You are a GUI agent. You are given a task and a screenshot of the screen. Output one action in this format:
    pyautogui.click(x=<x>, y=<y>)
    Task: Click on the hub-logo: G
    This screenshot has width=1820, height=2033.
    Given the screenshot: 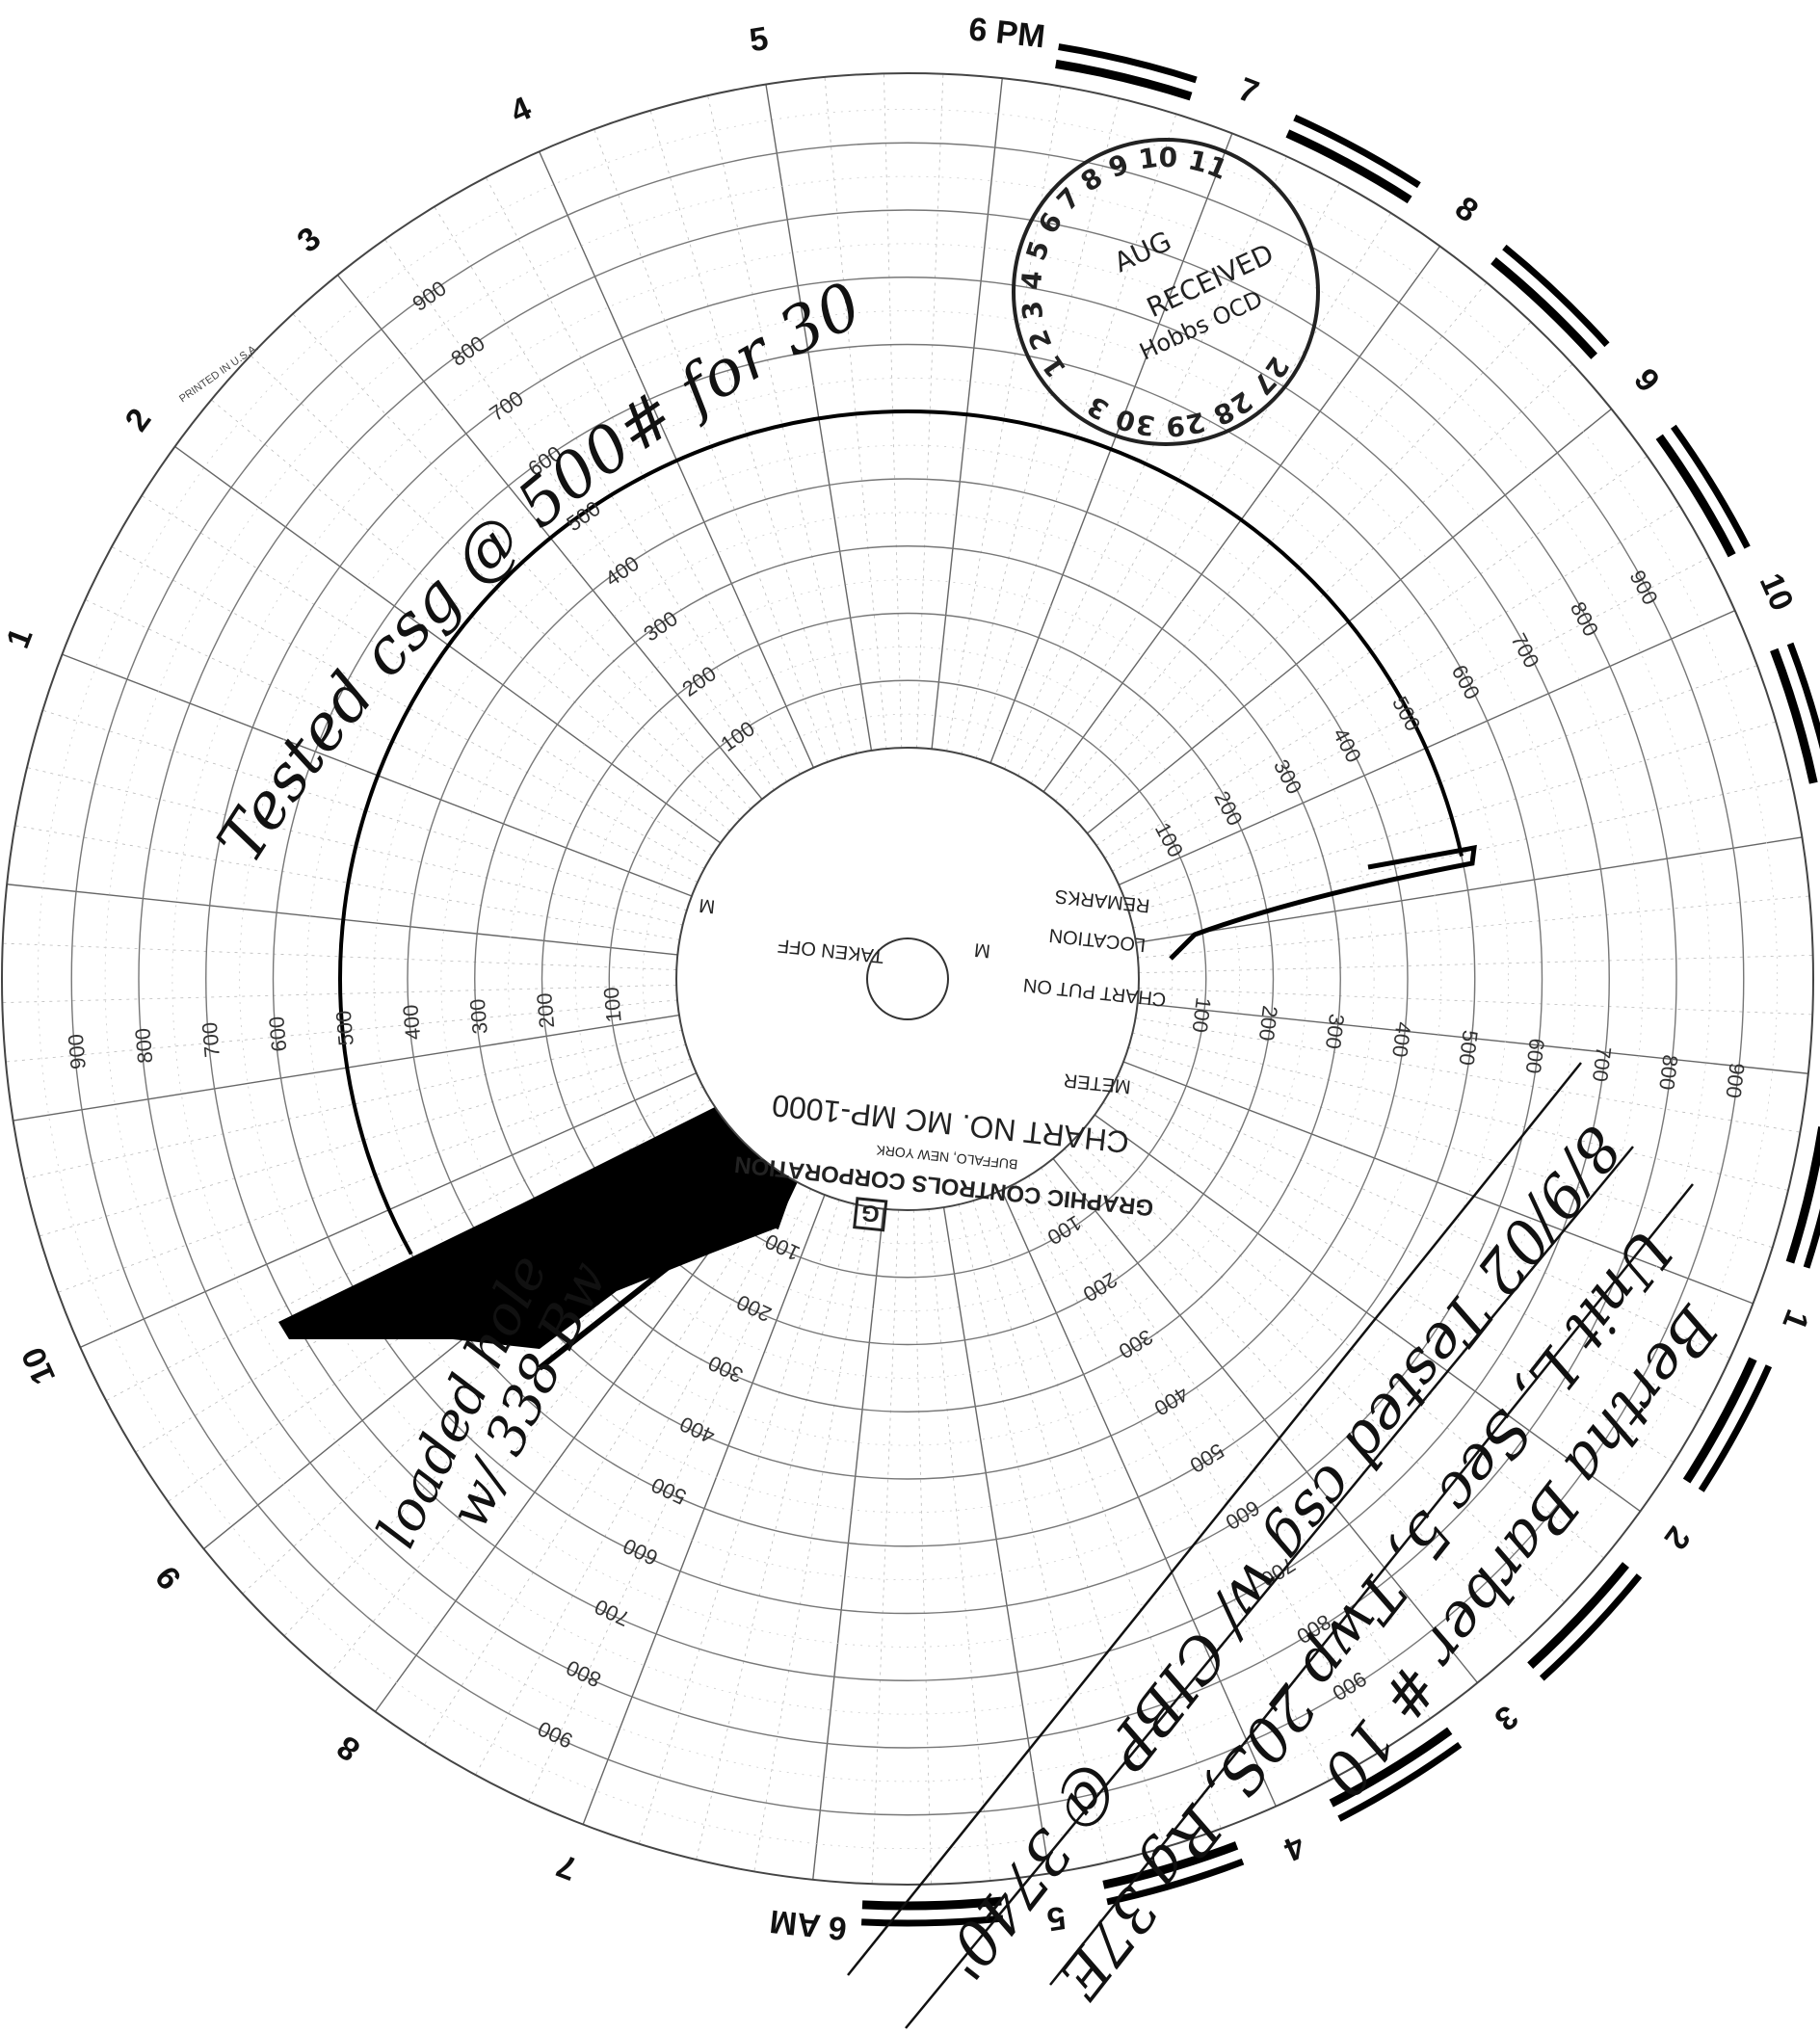 What is the action you would take?
    pyautogui.click(x=871, y=1213)
    